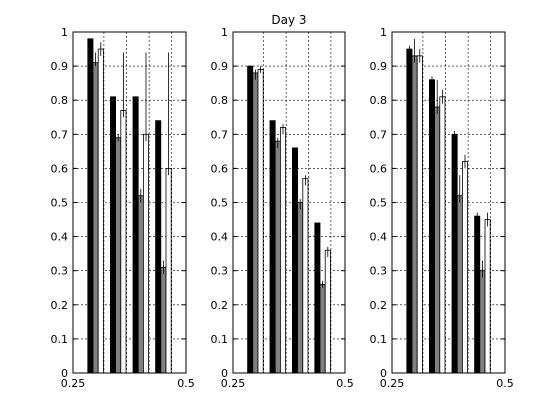  I want to click on bar-1-s1-g3, so click(135, 235).